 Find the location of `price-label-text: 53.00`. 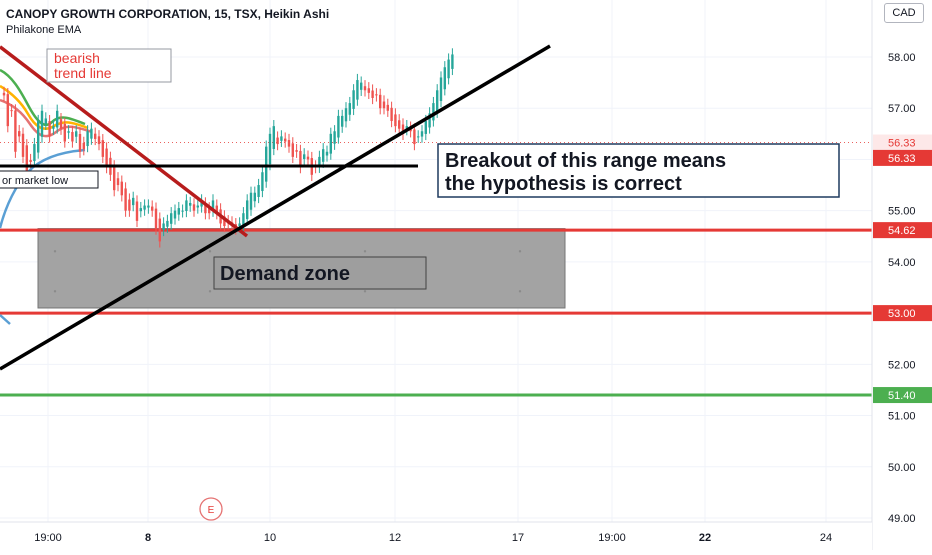

price-label-text: 53.00 is located at coordinates (902, 314).